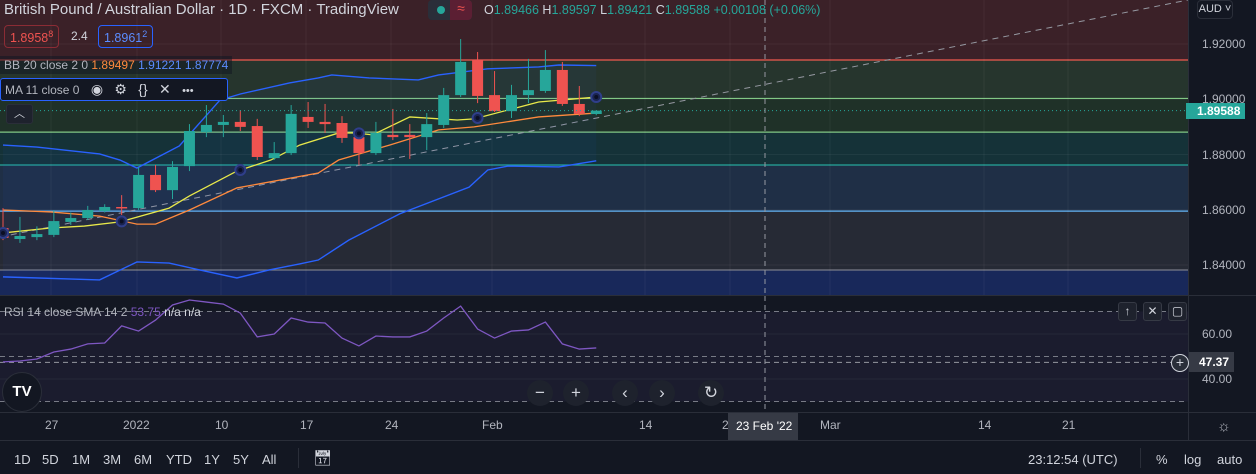 The height and width of the screenshot is (474, 1256). What do you see at coordinates (97, 89) in the screenshot?
I see `eye-icon: ◉` at bounding box center [97, 89].